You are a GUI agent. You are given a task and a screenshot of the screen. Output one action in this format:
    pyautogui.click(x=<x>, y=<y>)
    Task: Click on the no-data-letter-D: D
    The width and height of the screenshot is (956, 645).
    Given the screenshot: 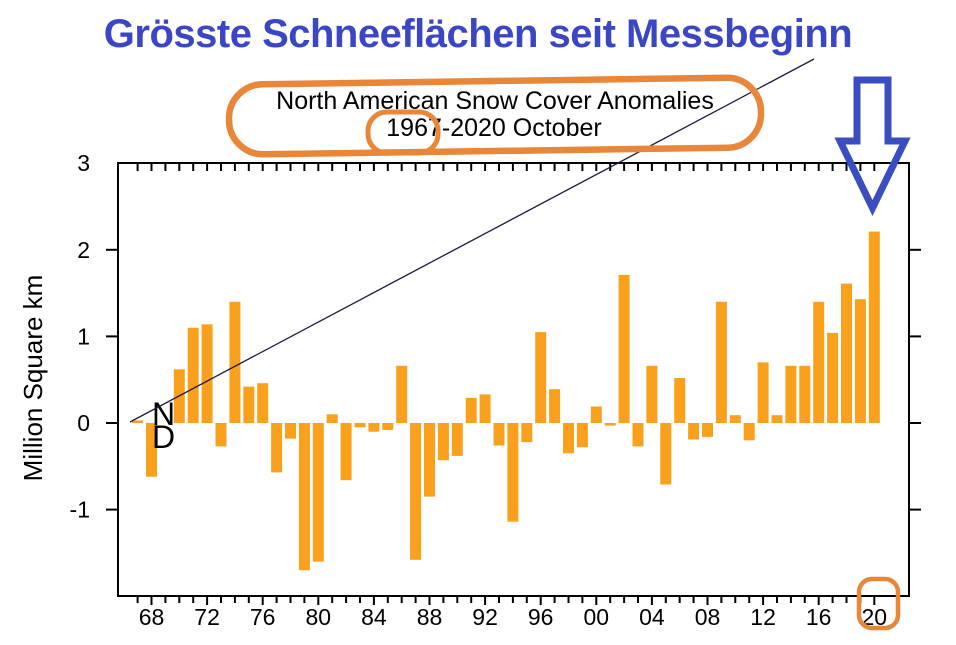 What is the action you would take?
    pyautogui.click(x=163, y=437)
    